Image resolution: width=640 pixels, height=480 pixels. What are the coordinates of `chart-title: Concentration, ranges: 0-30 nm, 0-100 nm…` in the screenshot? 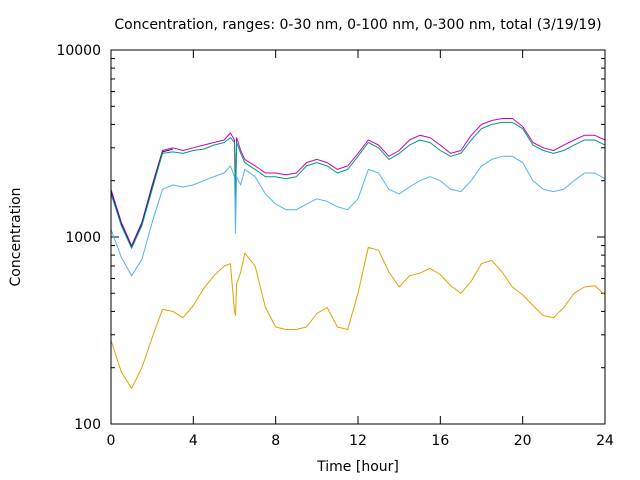 It's located at (357, 25).